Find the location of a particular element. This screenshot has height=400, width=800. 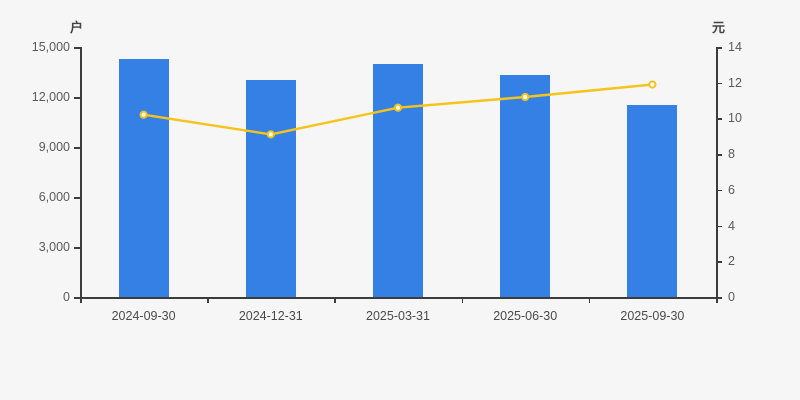

left-tick-label: 9,000 is located at coordinates (54, 147).